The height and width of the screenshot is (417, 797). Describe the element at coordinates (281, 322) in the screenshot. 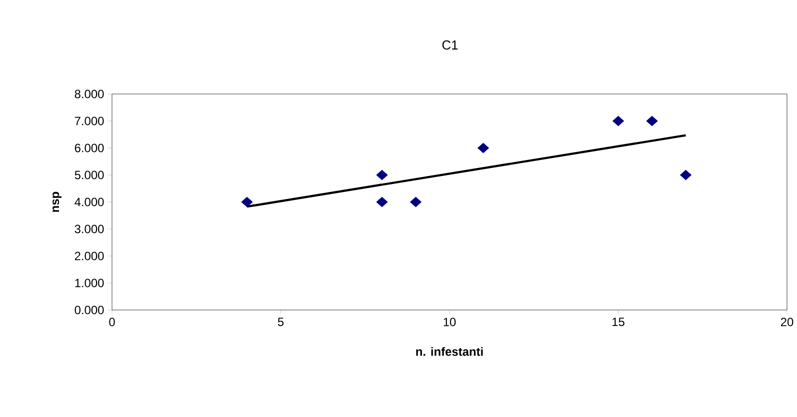

I see `x-tick-label: 5` at that location.